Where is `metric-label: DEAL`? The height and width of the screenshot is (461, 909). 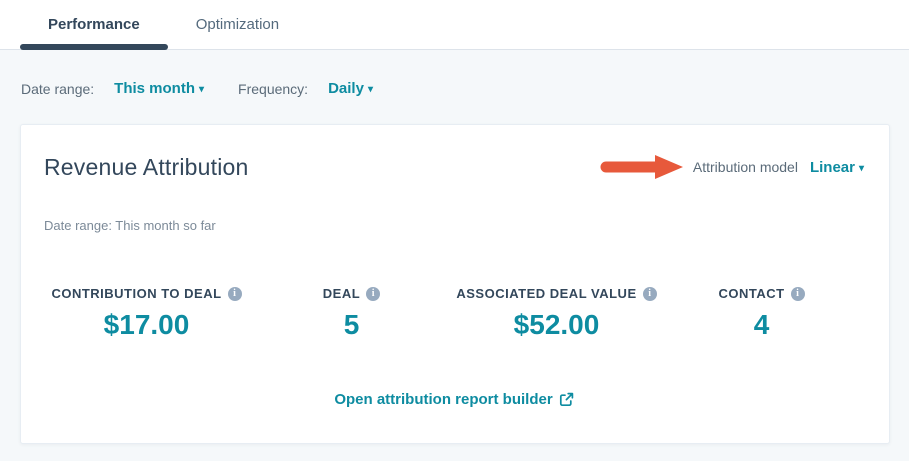 metric-label: DEAL is located at coordinates (341, 293).